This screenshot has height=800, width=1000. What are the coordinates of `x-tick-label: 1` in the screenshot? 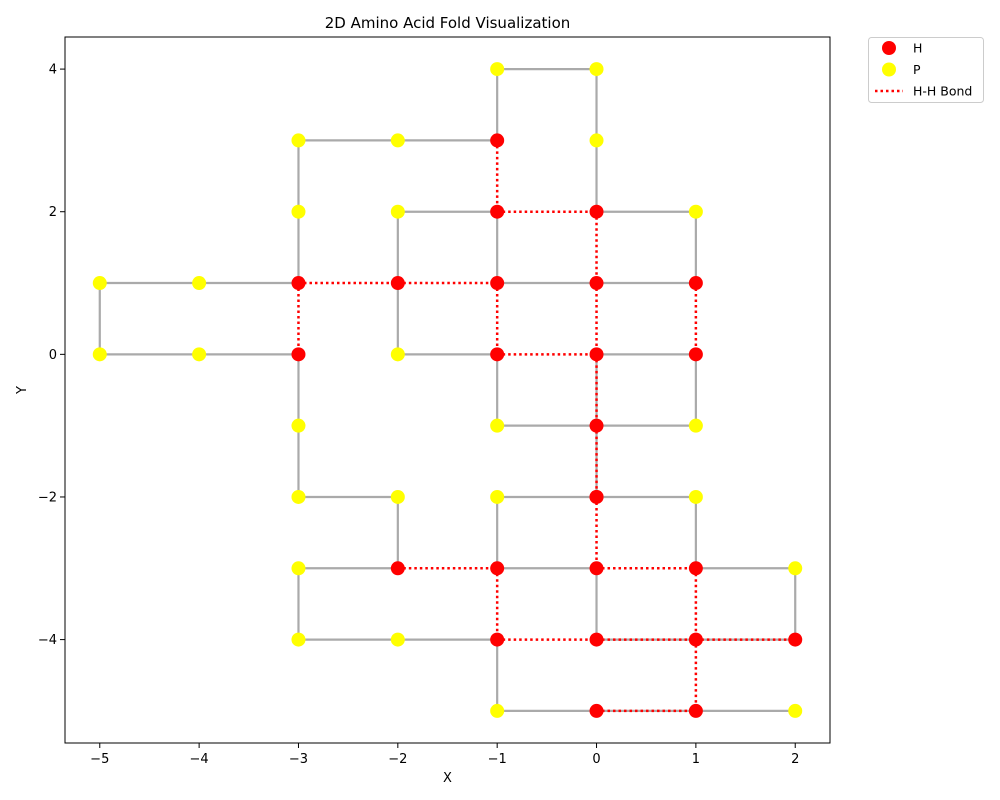 It's located at (696, 759).